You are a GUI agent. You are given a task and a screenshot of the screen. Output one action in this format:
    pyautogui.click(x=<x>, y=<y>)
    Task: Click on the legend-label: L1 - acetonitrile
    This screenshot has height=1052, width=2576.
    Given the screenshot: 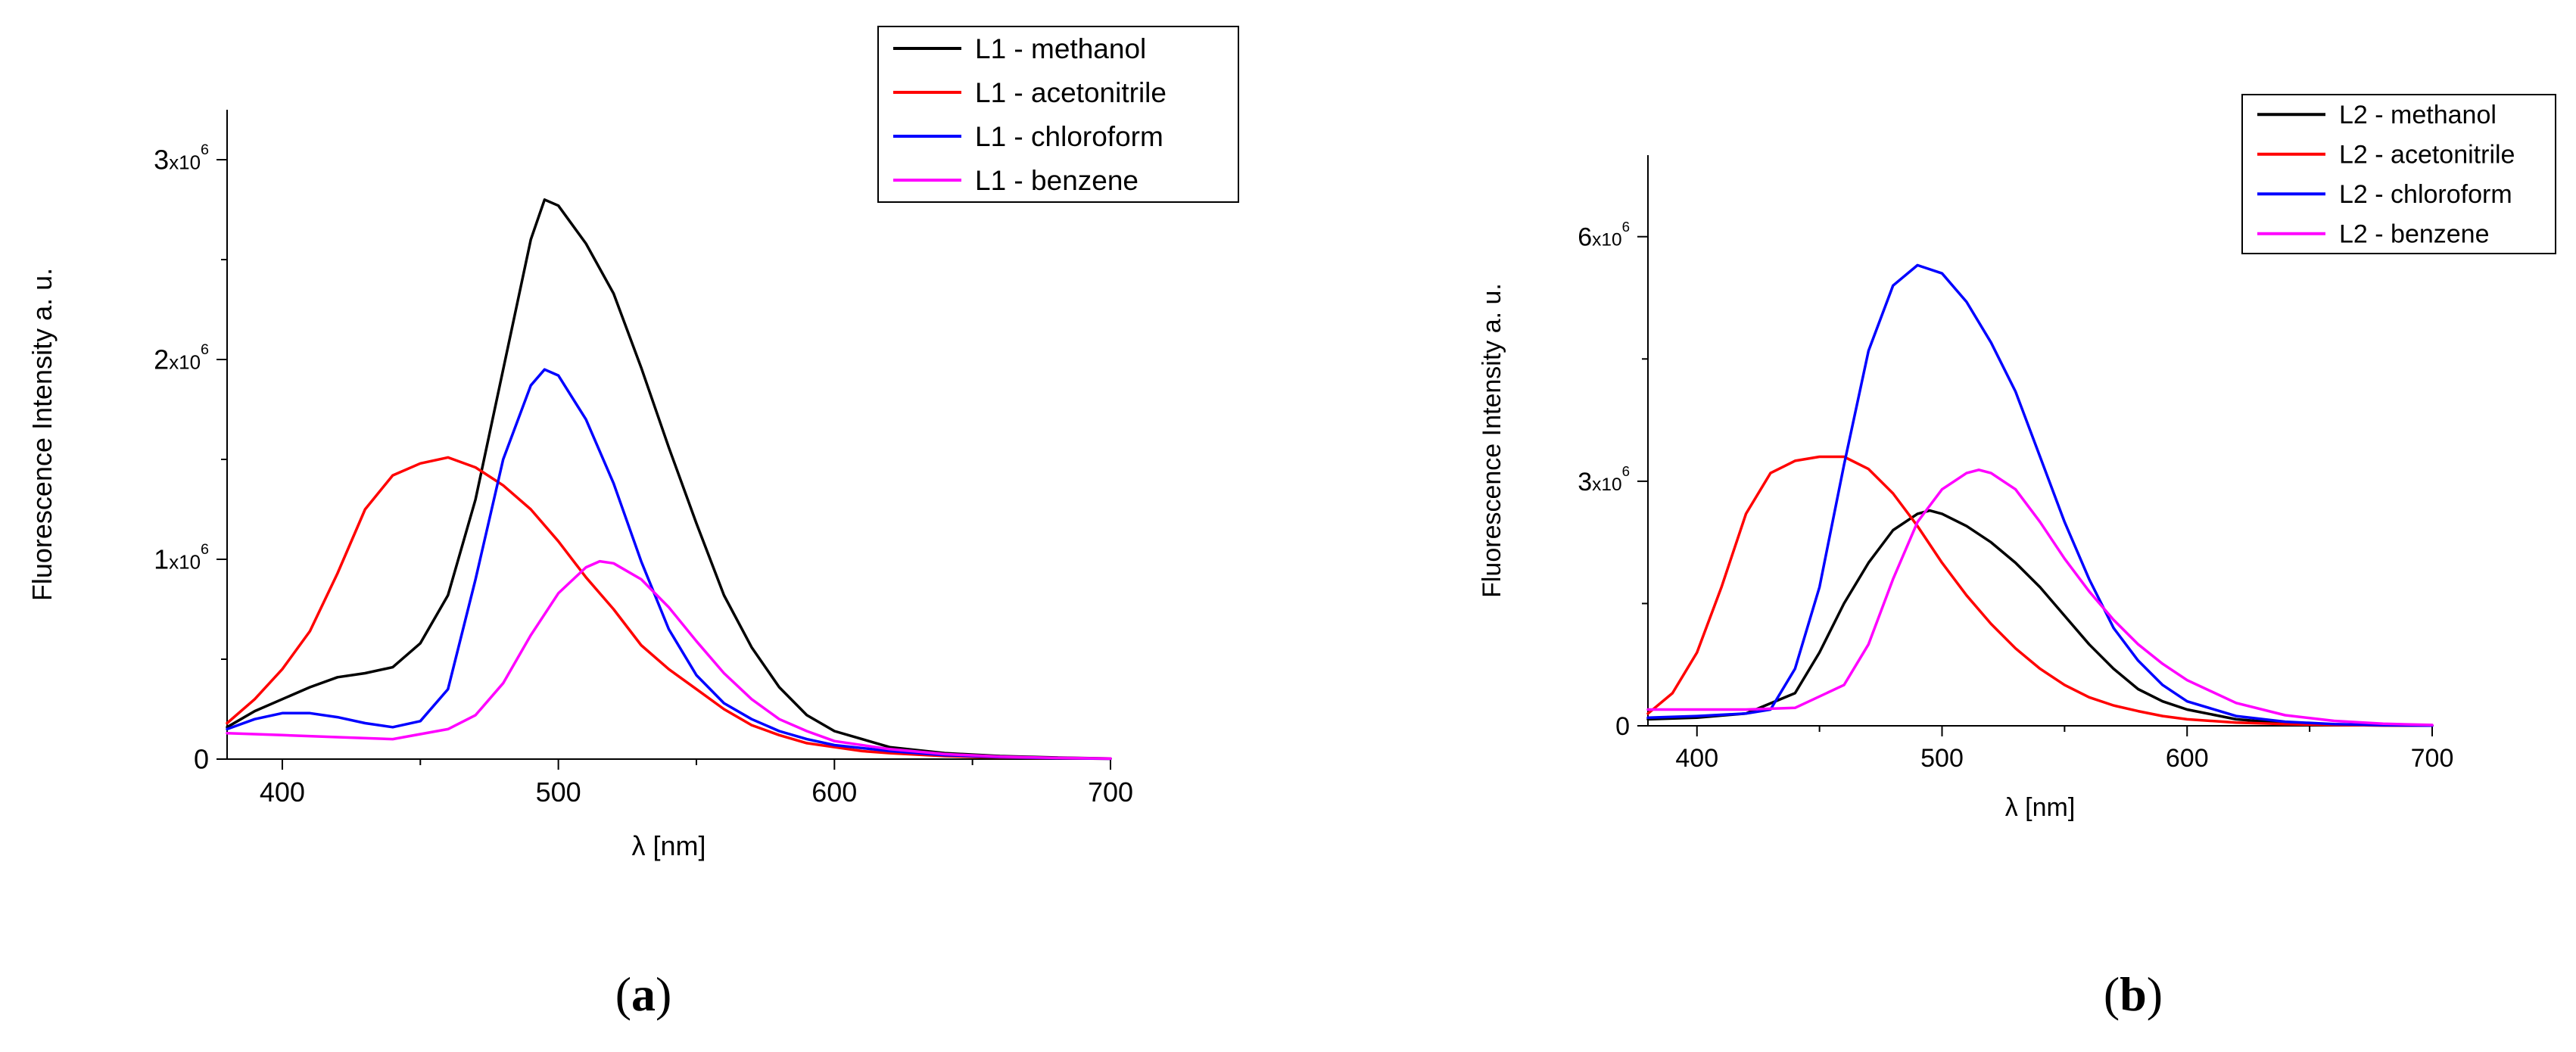 What is the action you would take?
    pyautogui.click(x=1071, y=92)
    